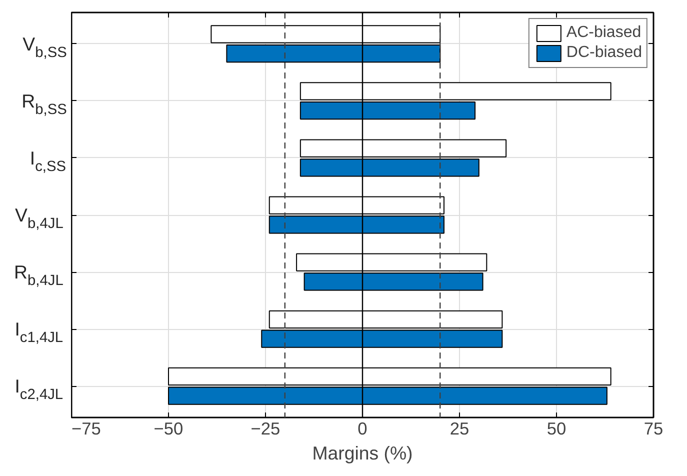 Image resolution: width=687 pixels, height=476 pixels. Describe the element at coordinates (363, 428) in the screenshot. I see `x-tick-label: 0` at that location.